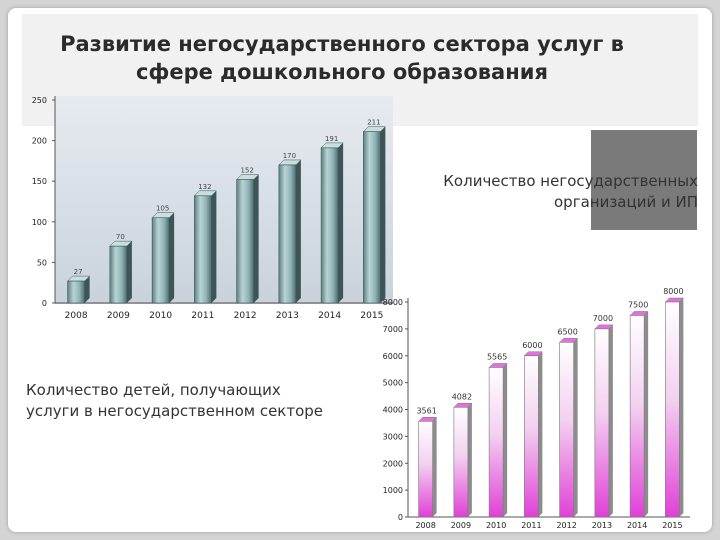 This screenshot has height=540, width=720. Describe the element at coordinates (638, 304) in the screenshot. I see `chart2-data-label: 7500` at that location.